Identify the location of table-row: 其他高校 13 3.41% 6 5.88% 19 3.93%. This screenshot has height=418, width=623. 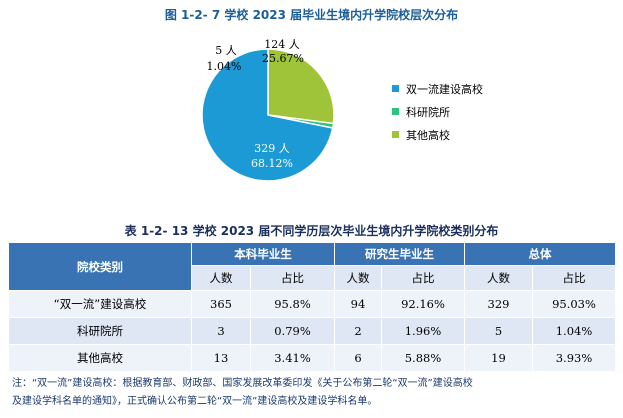
(312, 358).